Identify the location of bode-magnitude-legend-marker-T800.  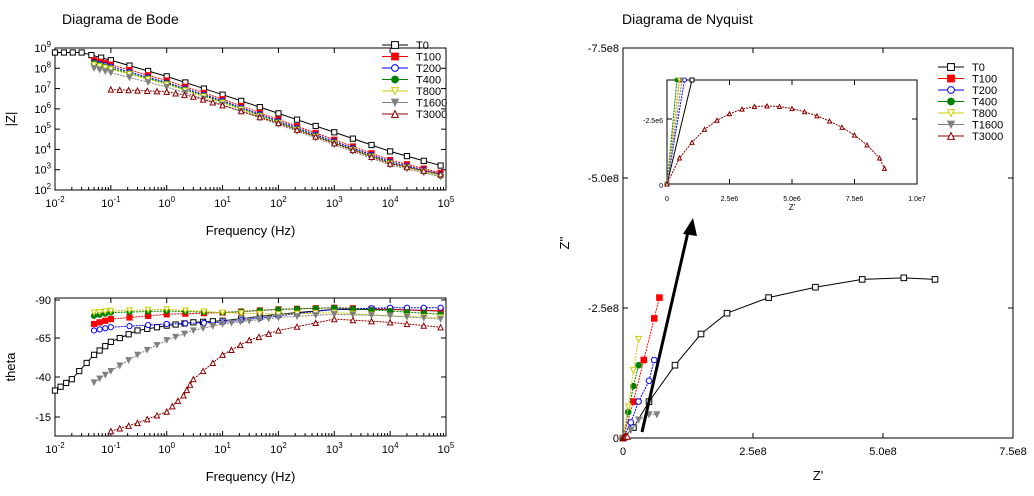
(395, 91).